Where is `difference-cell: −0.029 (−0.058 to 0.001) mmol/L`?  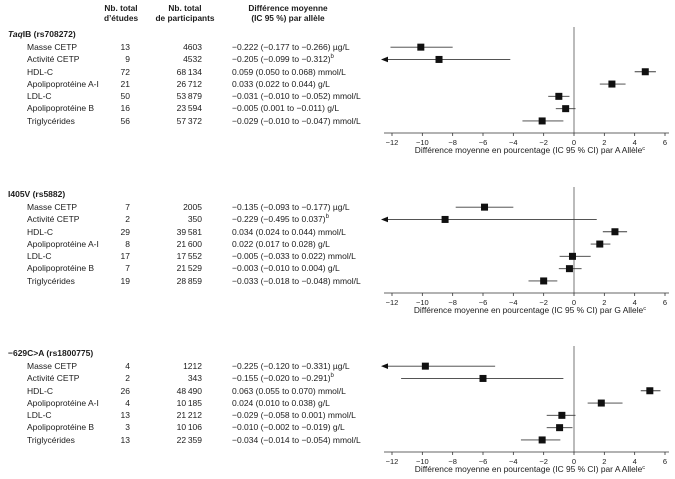 difference-cell: −0.029 (−0.058 to 0.001) mmol/L is located at coordinates (296, 415).